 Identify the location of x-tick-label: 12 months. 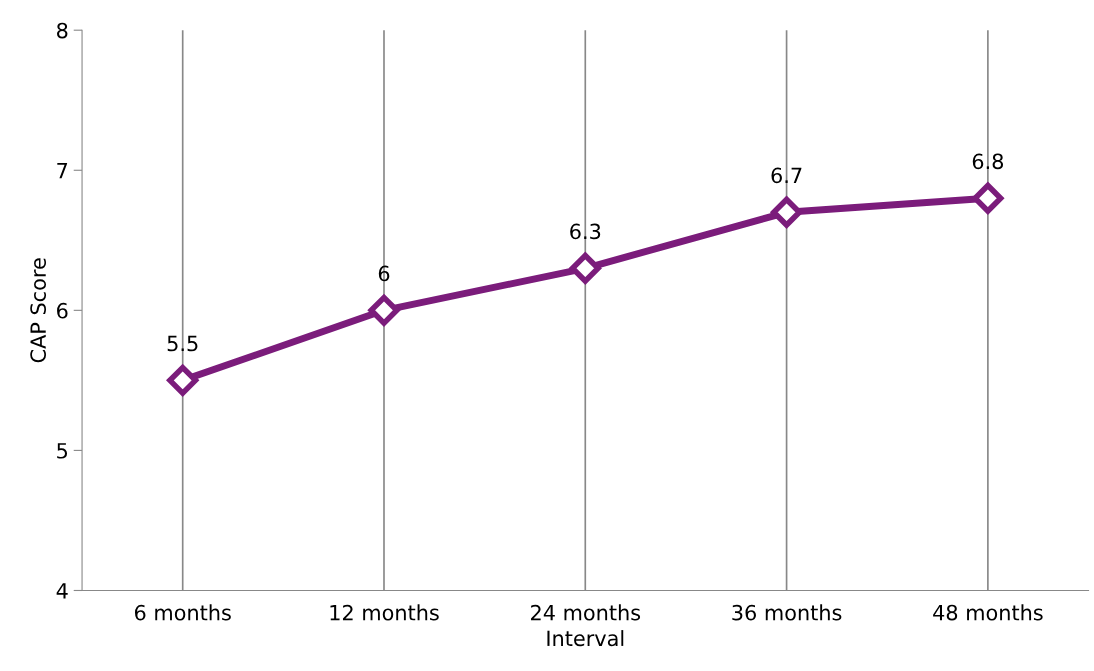
(384, 612).